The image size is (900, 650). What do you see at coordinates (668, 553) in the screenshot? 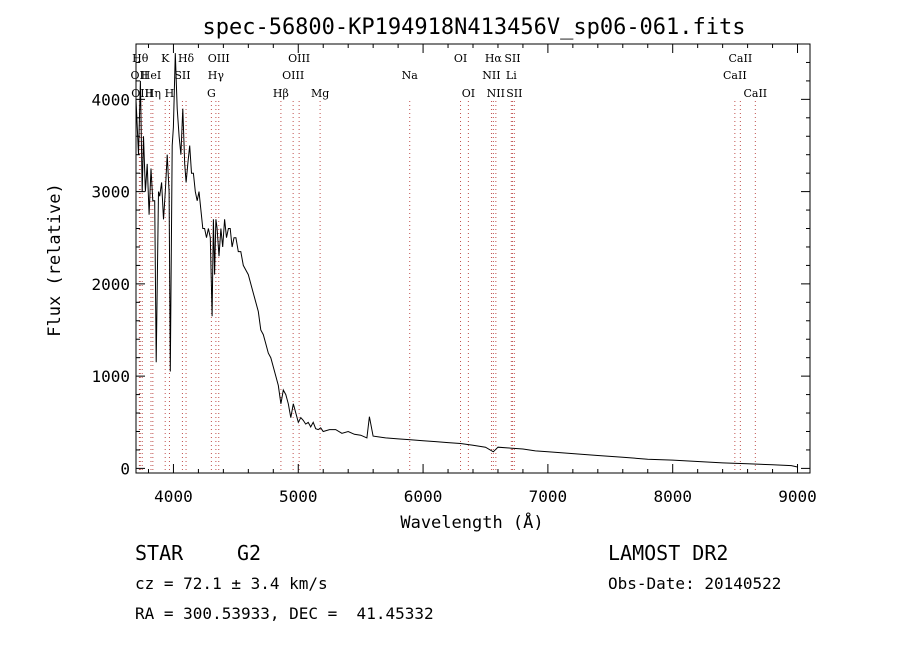
I see `survey-name: LAMOST DR2` at bounding box center [668, 553].